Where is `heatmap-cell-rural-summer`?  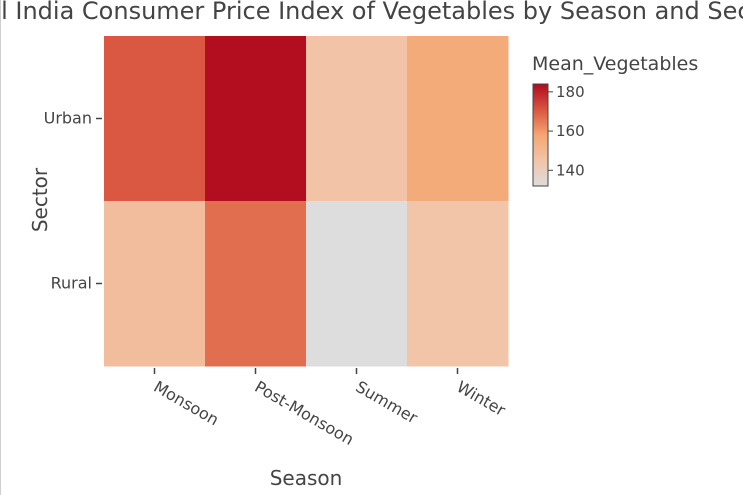
heatmap-cell-rural-summer is located at coordinates (357, 284).